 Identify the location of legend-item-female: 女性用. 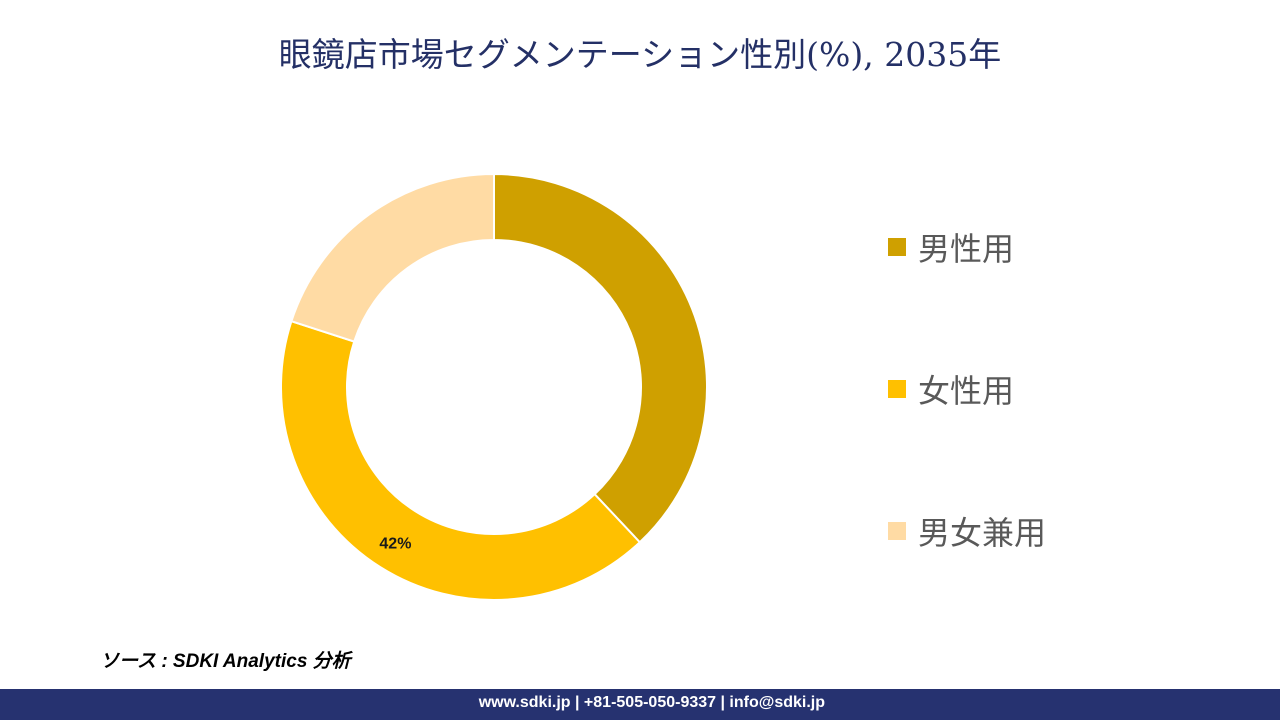
(951, 389).